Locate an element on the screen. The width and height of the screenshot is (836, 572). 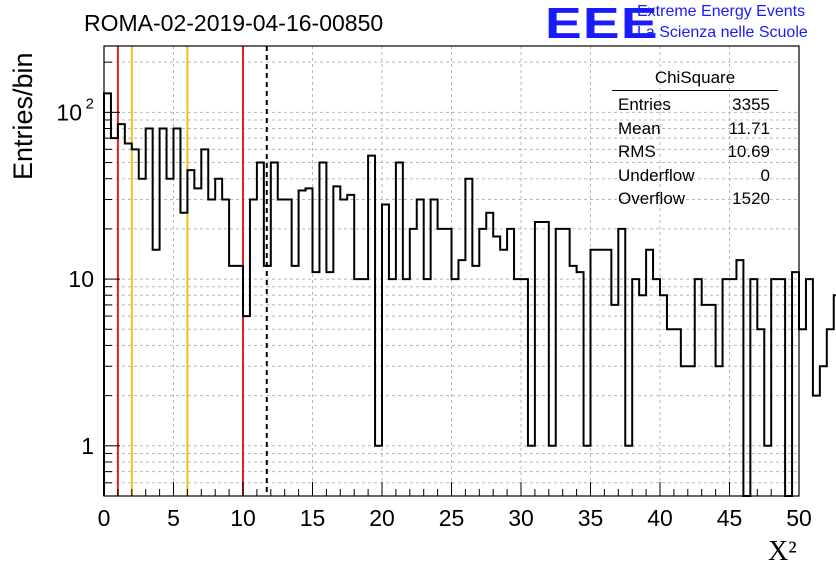
stats-value: 11.71 is located at coordinates (749, 128).